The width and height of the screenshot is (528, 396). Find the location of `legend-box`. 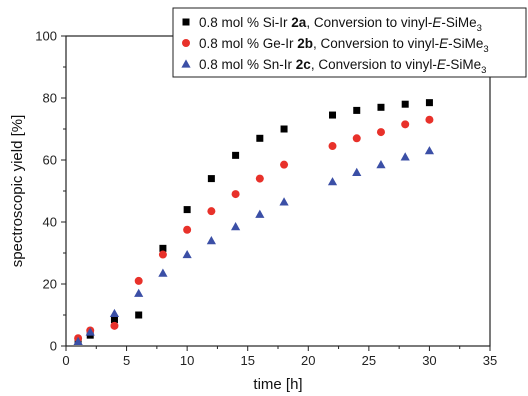

legend-box is located at coordinates (349, 42).